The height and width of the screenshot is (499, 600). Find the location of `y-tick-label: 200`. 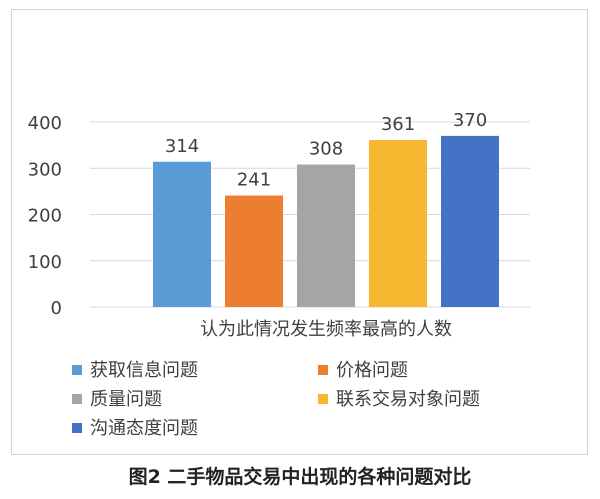

y-tick-label: 200 is located at coordinates (45, 216).